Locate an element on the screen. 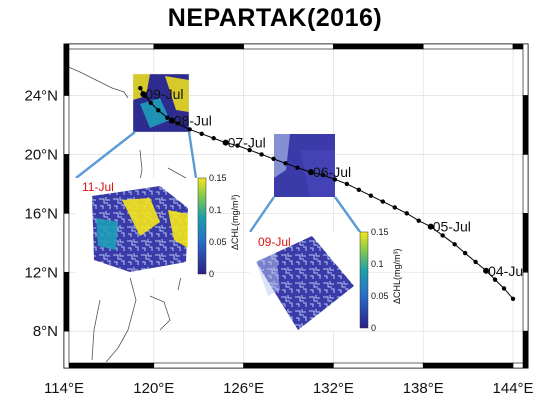 The height and width of the screenshot is (405, 550). map-title: NEPARTAK(2016) is located at coordinates (275, 18).